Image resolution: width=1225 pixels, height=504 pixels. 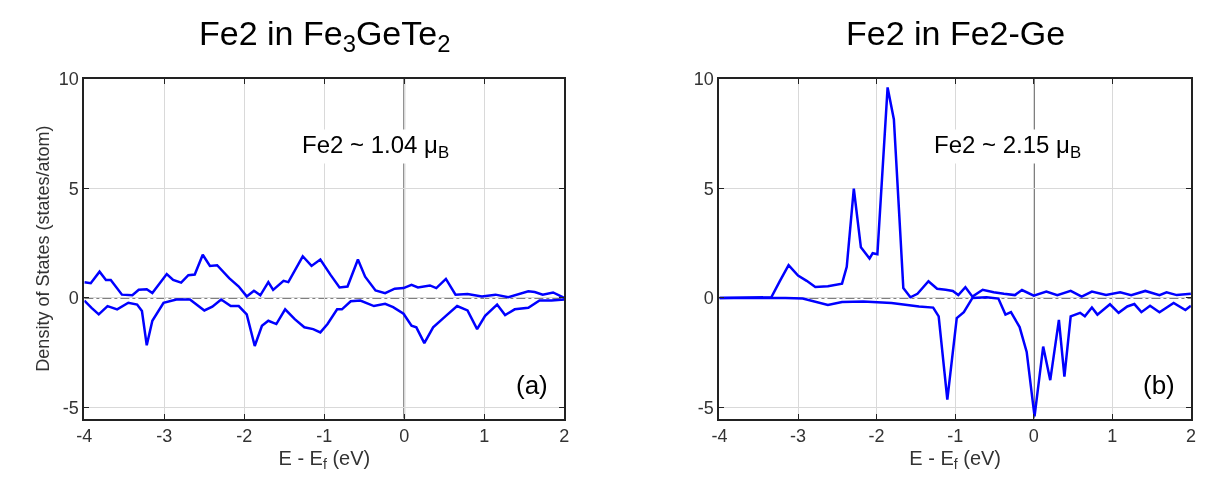 I want to click on annotation: Fe2 ~ 2.15 μ$_{B}$, so click(x=1008, y=147).